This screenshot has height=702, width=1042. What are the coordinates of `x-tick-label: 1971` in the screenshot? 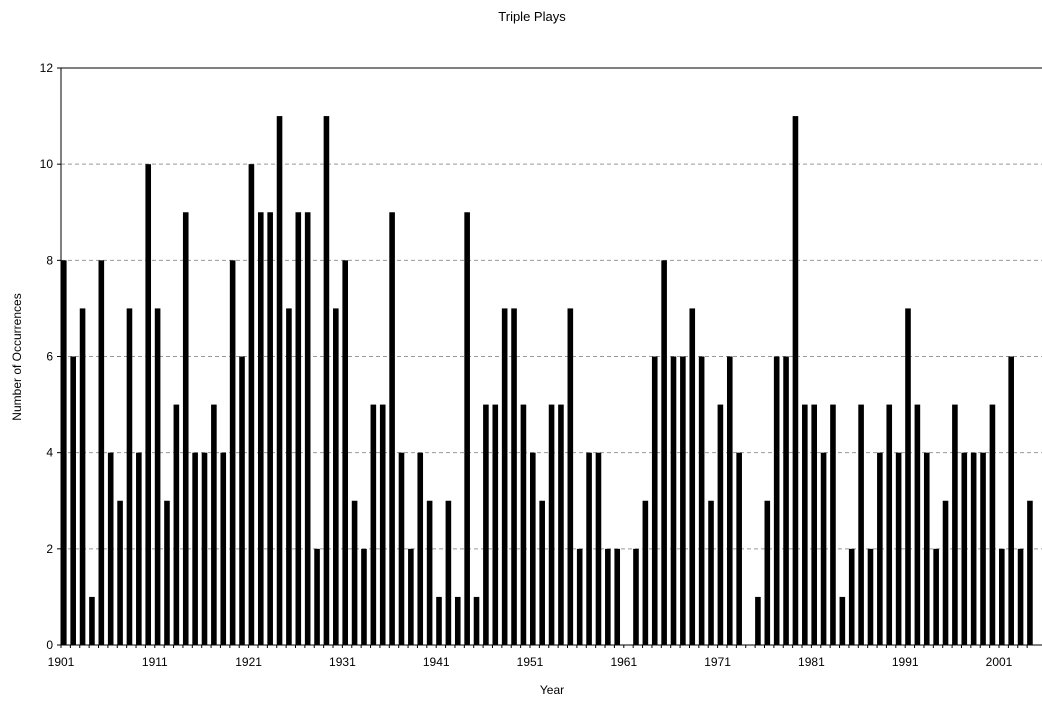 It's located at (717, 662).